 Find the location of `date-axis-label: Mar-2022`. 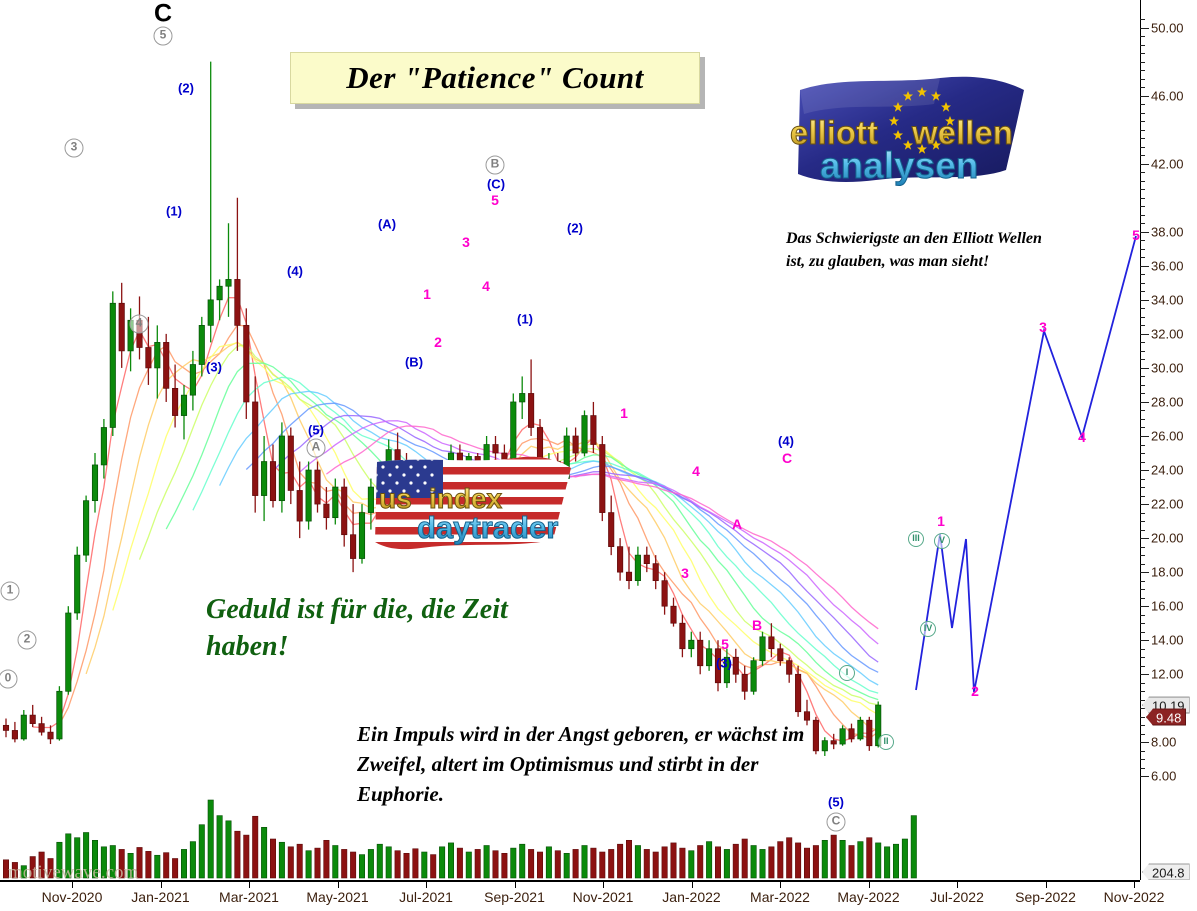

date-axis-label: Mar-2022 is located at coordinates (780, 897).